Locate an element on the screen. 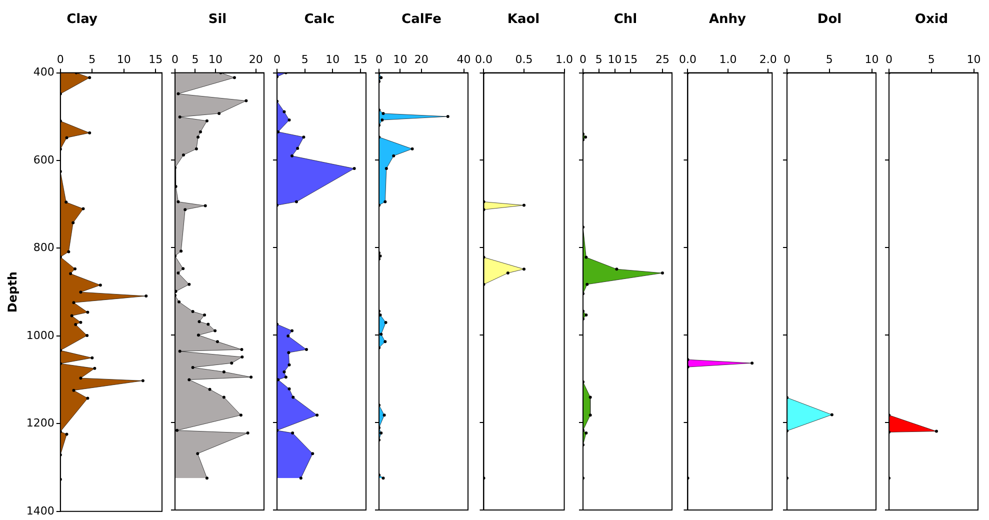 Image resolution: width=989 pixels, height=520 pixels. chart-title: Chl is located at coordinates (626, 20).